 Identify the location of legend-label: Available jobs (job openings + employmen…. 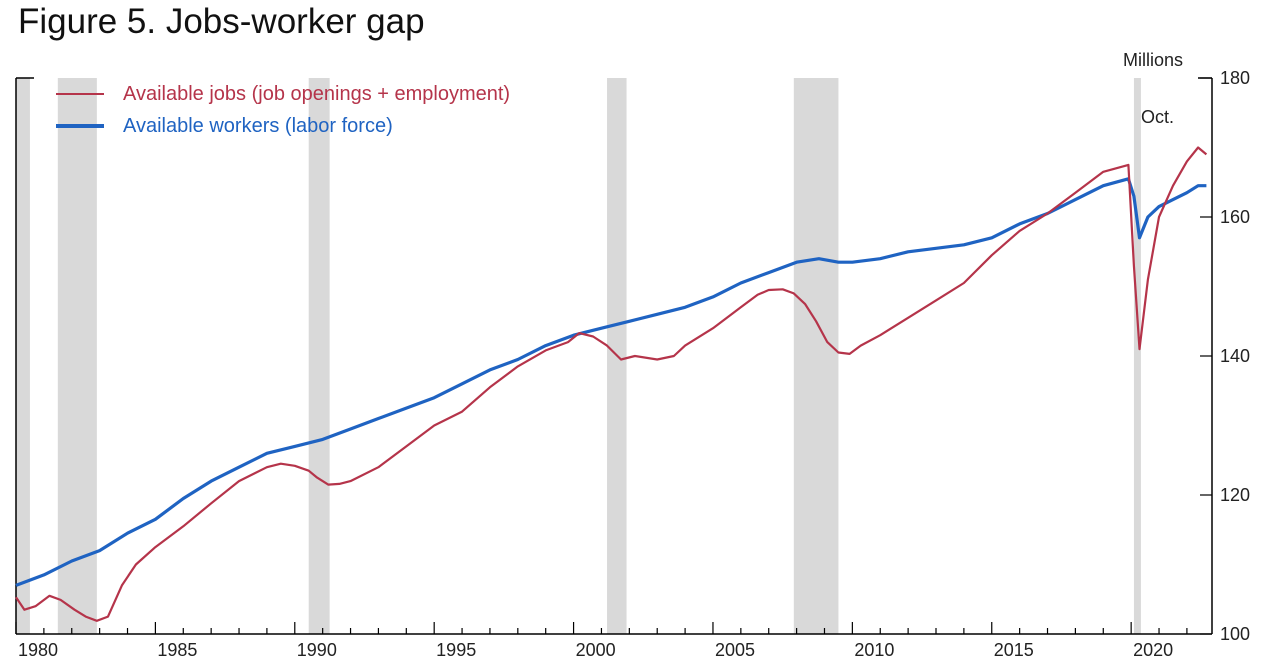
(316, 94).